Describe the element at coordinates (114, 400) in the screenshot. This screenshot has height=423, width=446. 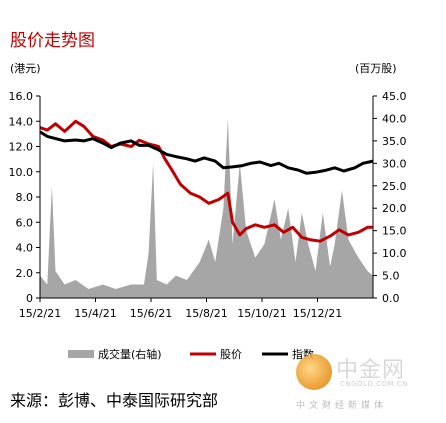
I see `source-note: 来源：彭博、中泰国际研究部` at that location.